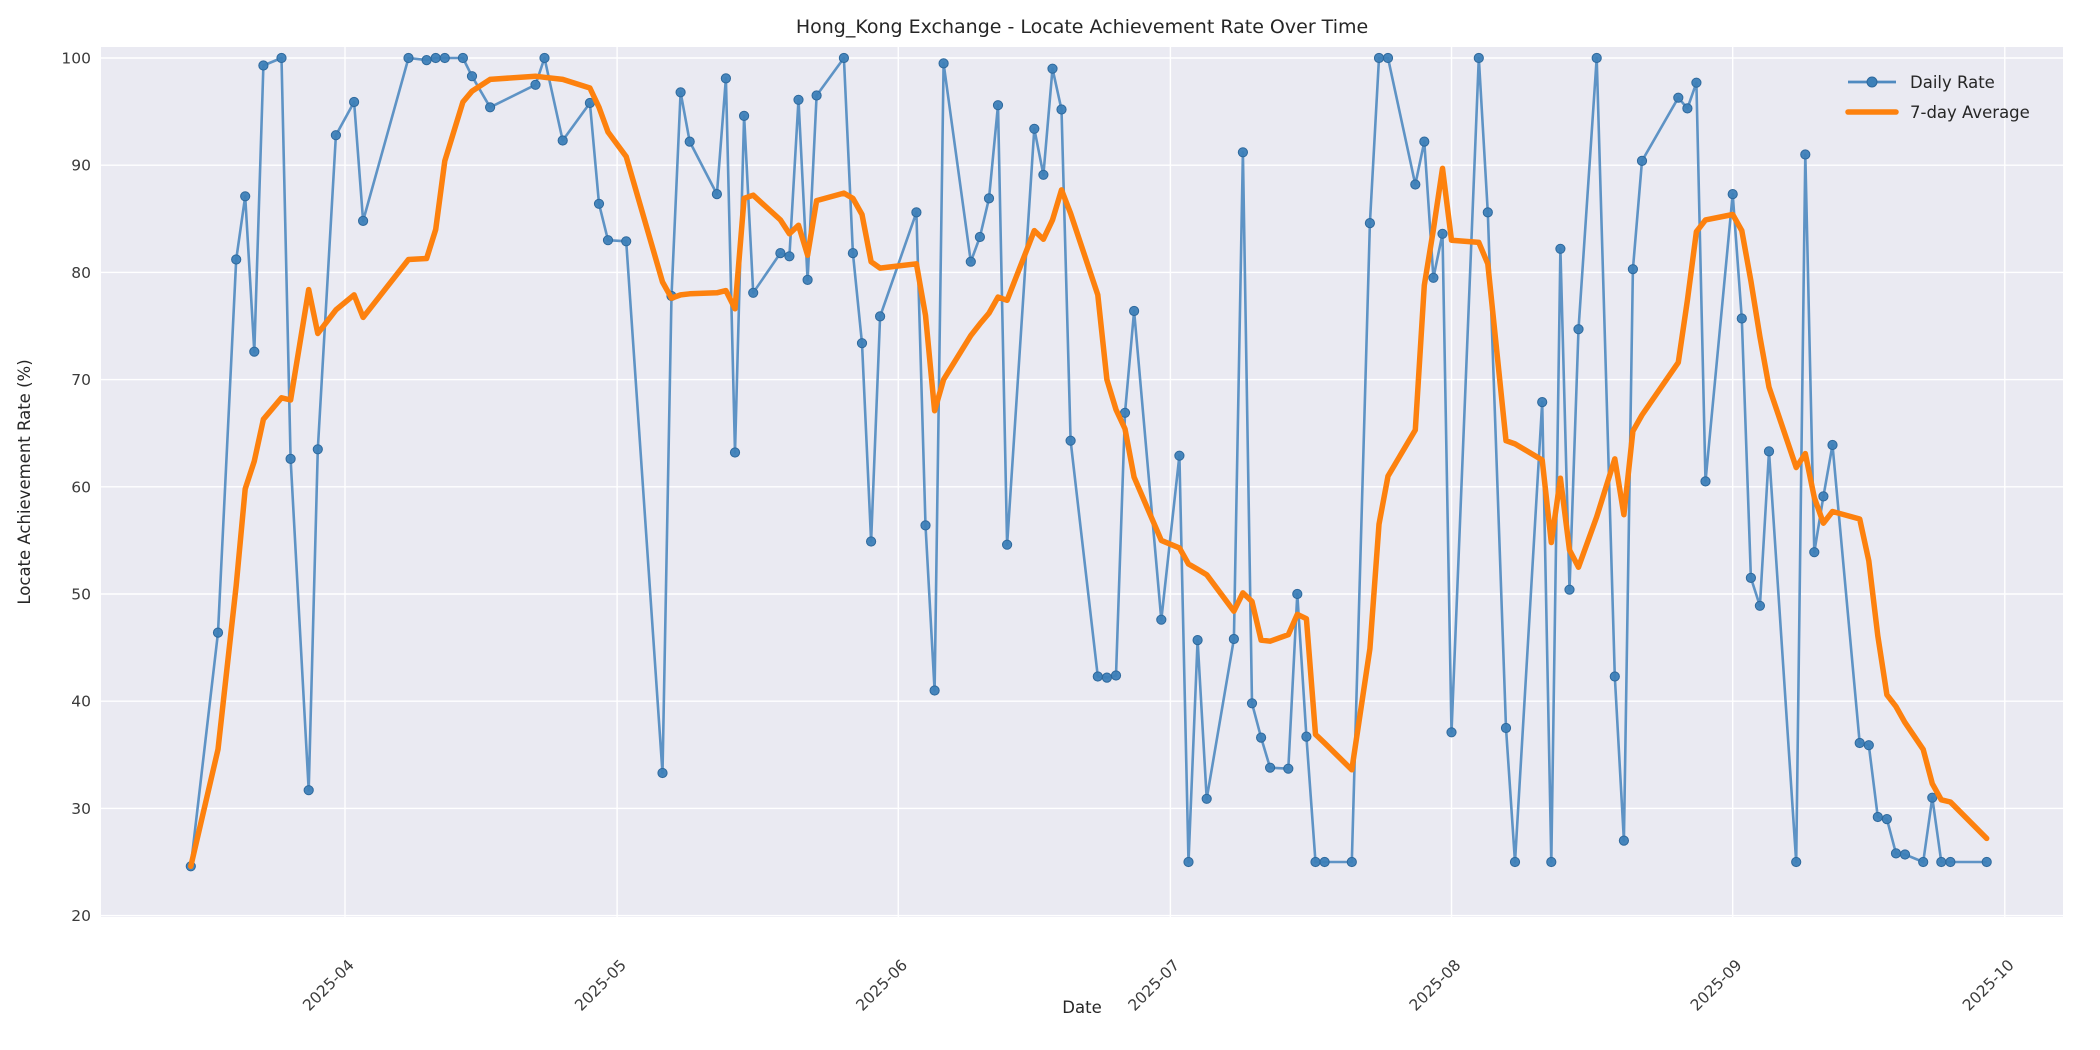 This screenshot has height=1050, width=2100. What do you see at coordinates (1952, 82) in the screenshot?
I see `legend-daily-rate-label: Daily Rate` at bounding box center [1952, 82].